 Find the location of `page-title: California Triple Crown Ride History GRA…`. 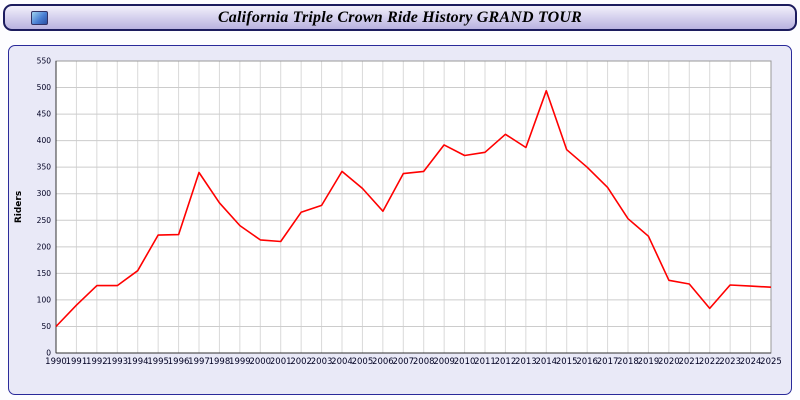

page-title: California Triple Crown Ride History GRA… is located at coordinates (400, 17).